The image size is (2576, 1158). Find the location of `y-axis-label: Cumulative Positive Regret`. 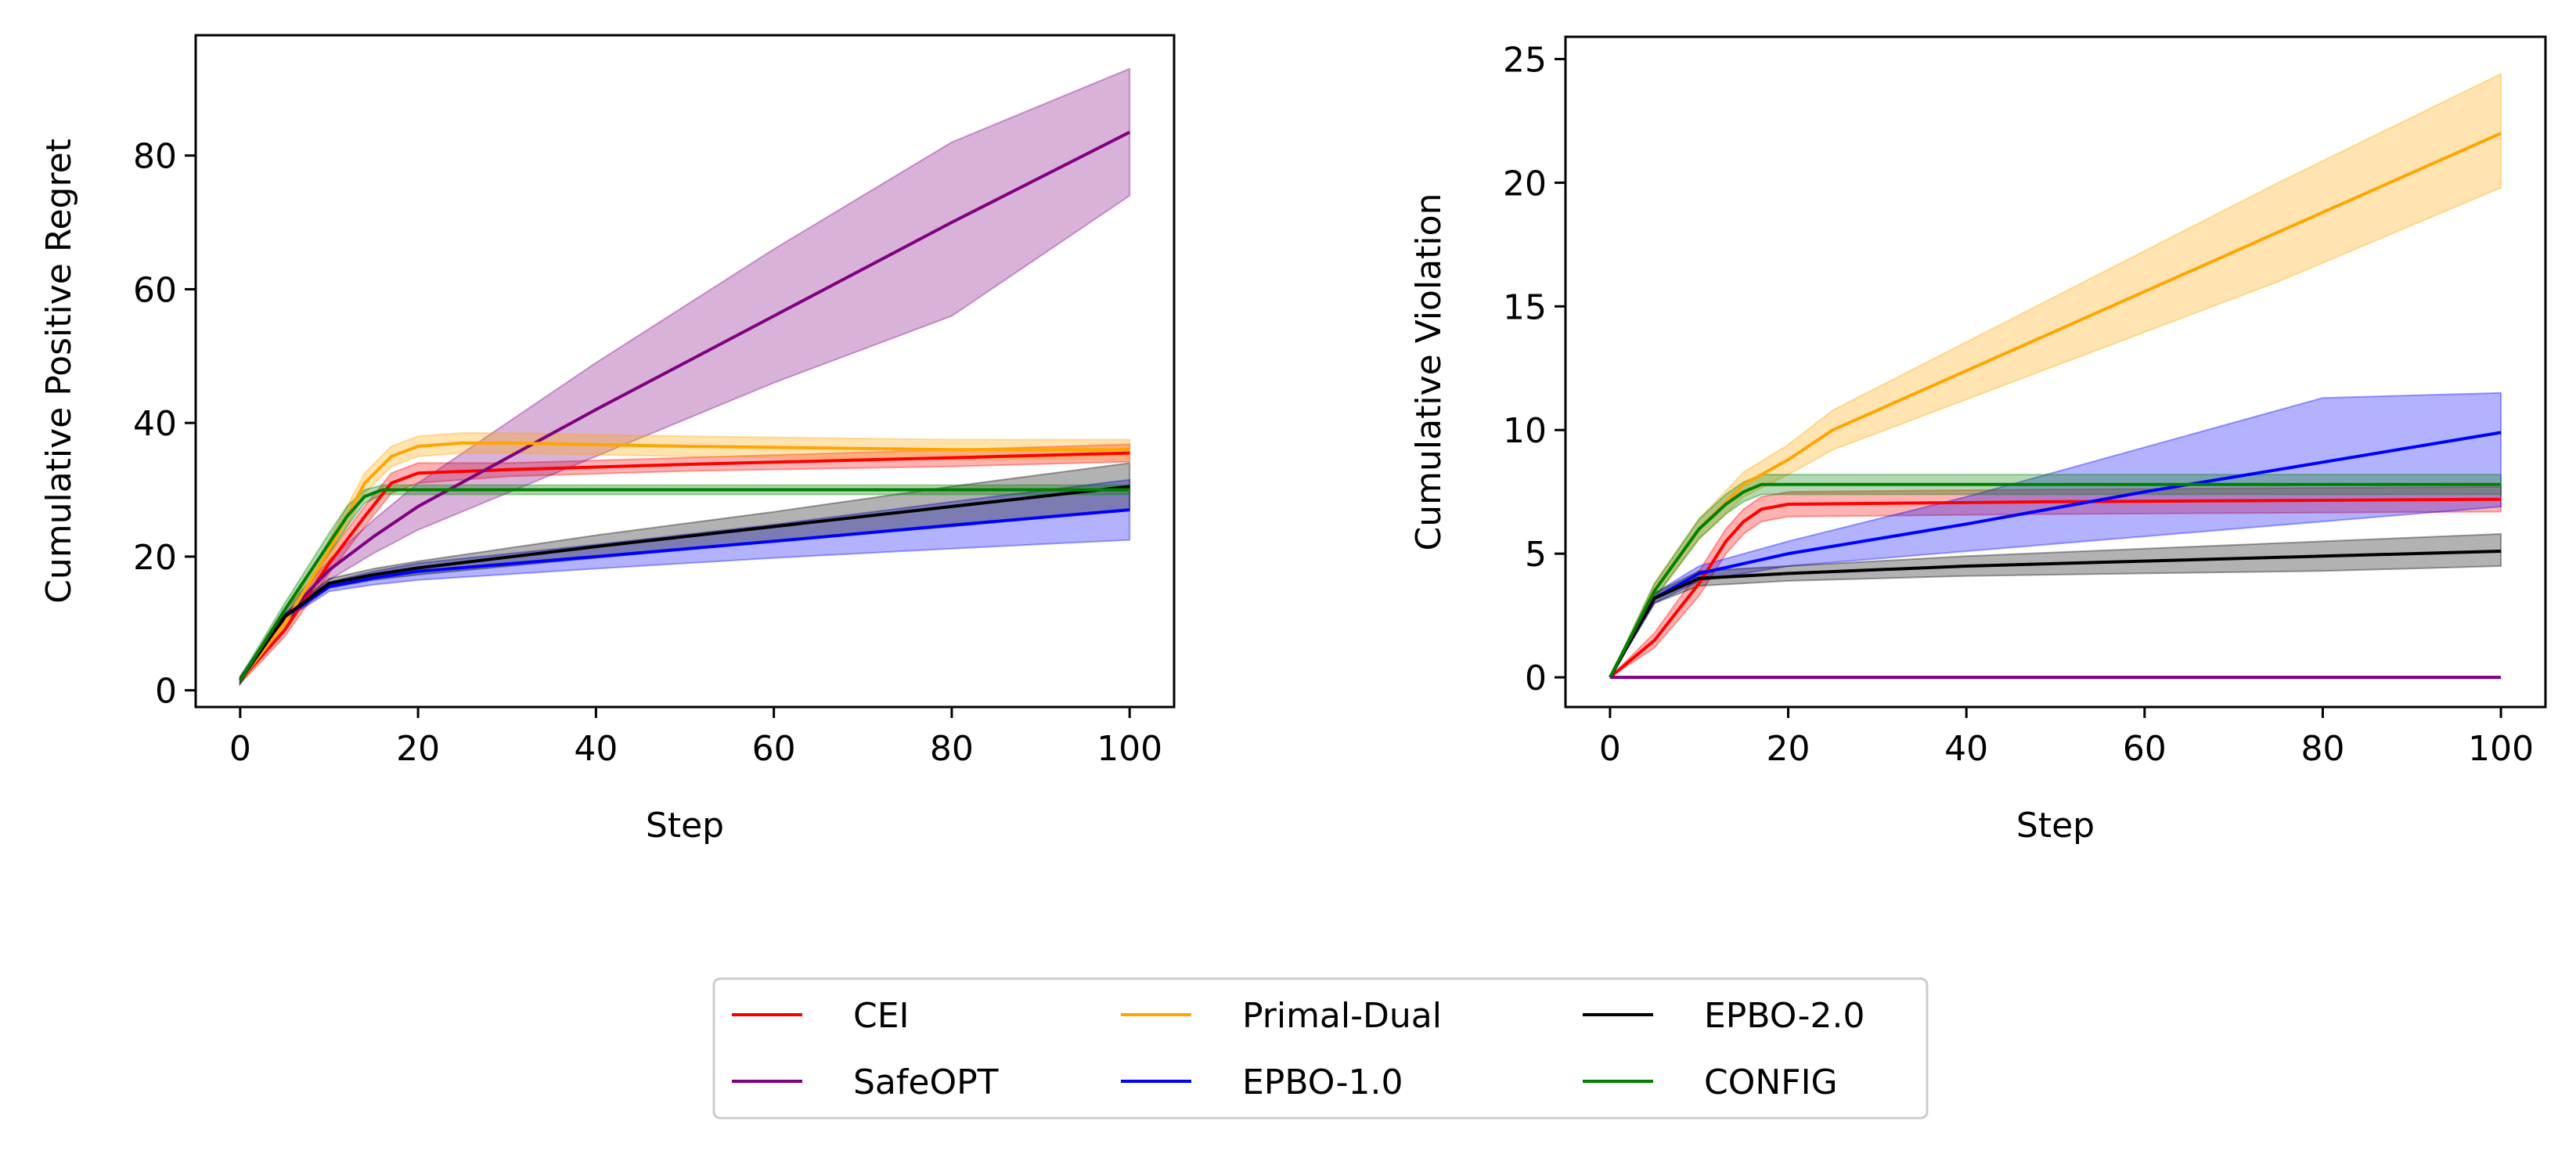

y-axis-label: Cumulative Positive Regret is located at coordinates (59, 371).